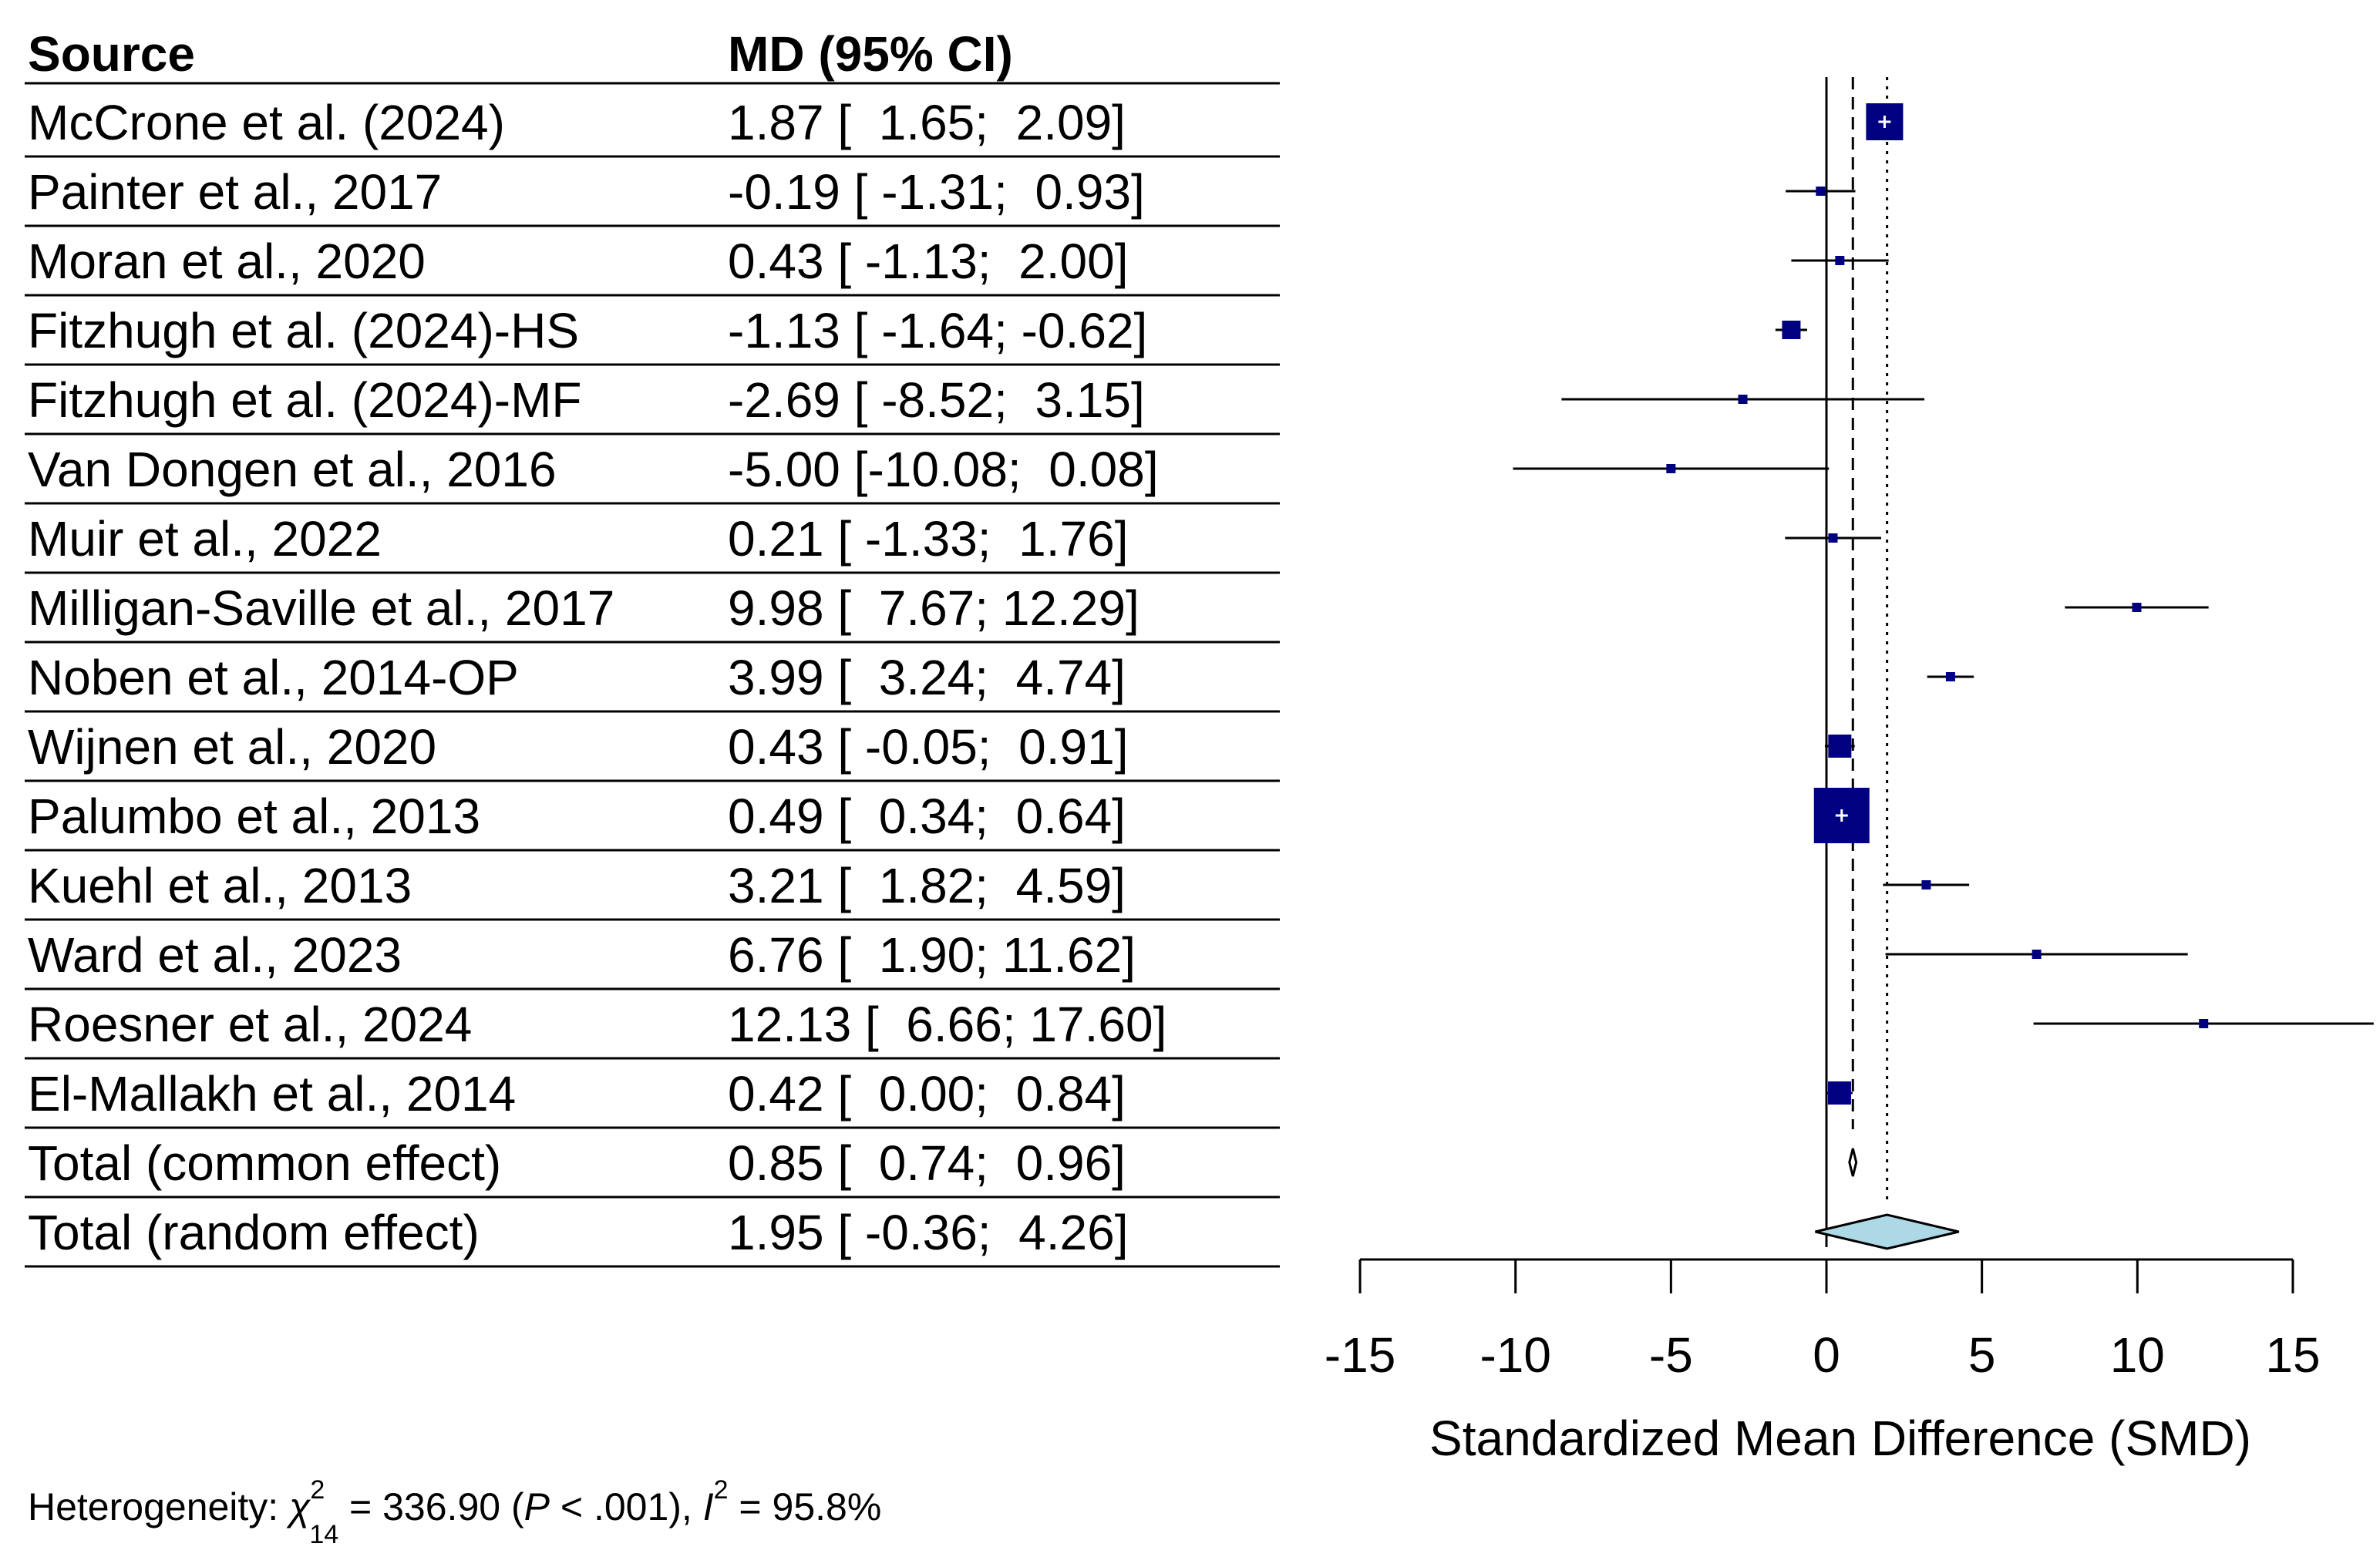  What do you see at coordinates (293, 469) in the screenshot?
I see `study-name: Van Dongen et al., 2016` at bounding box center [293, 469].